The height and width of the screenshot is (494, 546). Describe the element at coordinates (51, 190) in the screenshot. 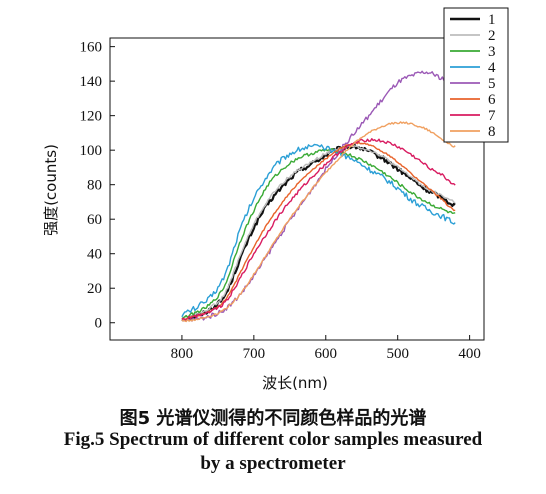

I see `y-axis-title: 强度(counts)` at that location.